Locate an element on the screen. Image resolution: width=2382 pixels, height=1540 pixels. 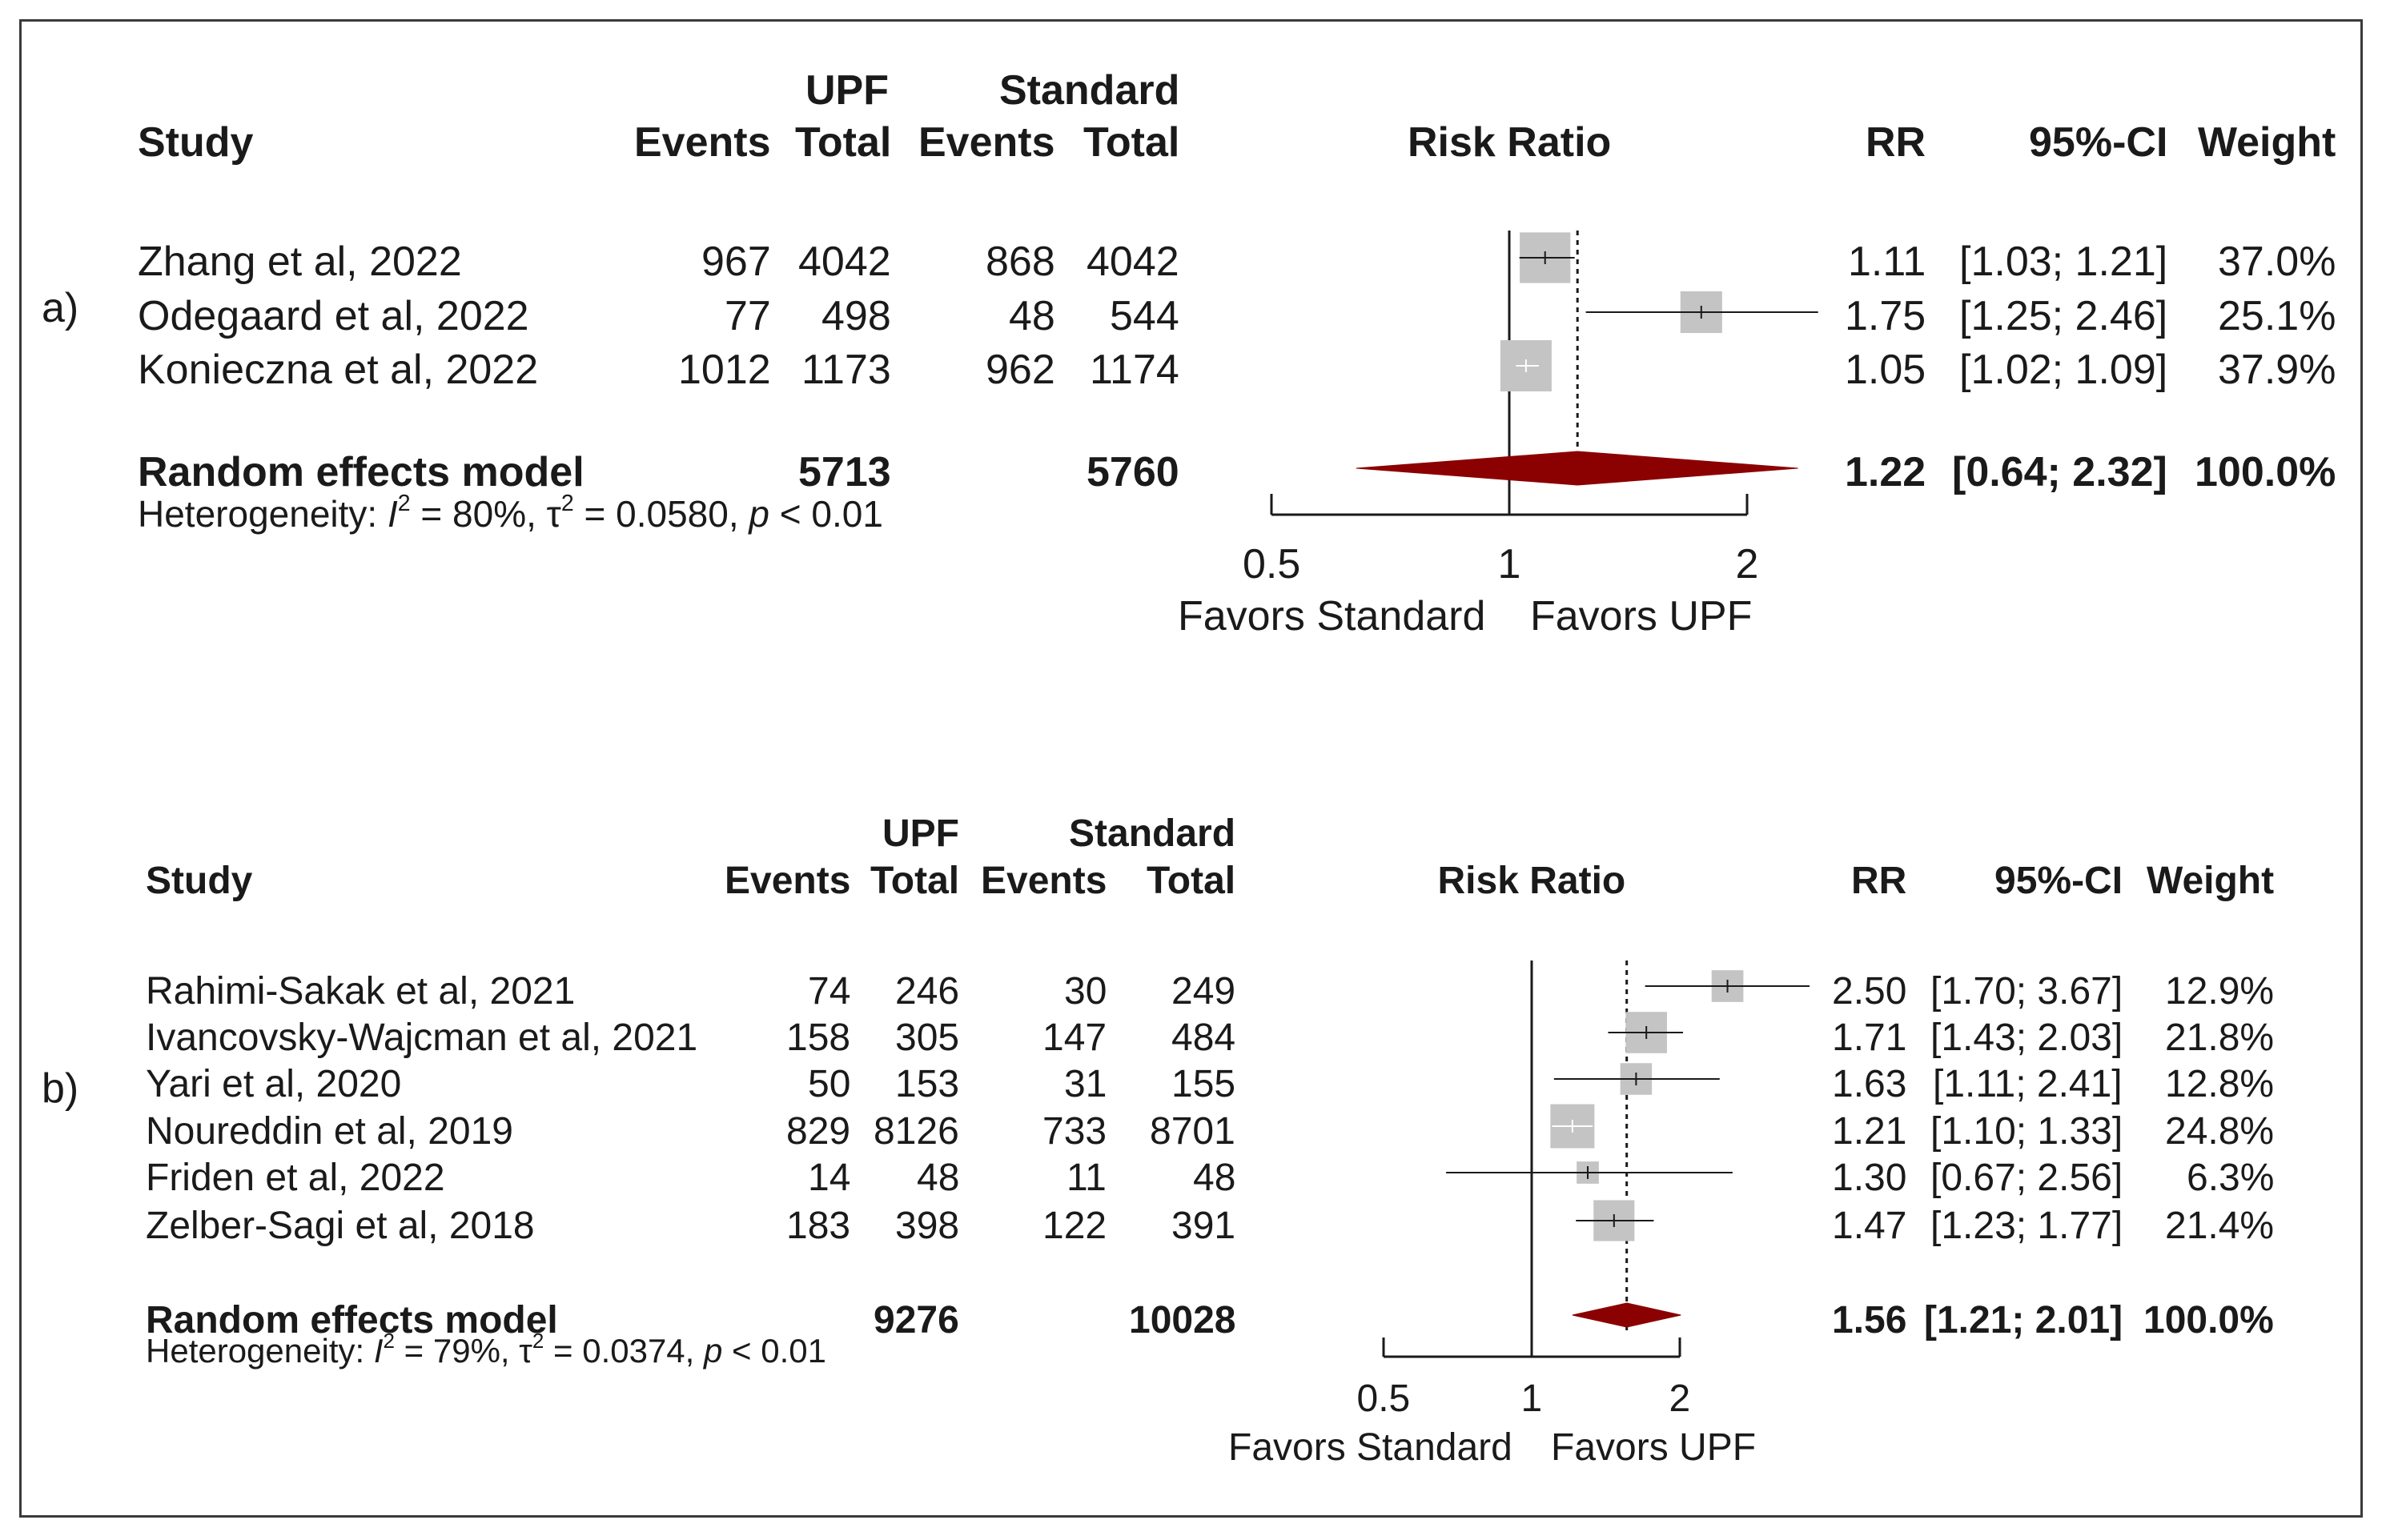
study-name: Zhang et al, 2022 is located at coordinates (300, 263).